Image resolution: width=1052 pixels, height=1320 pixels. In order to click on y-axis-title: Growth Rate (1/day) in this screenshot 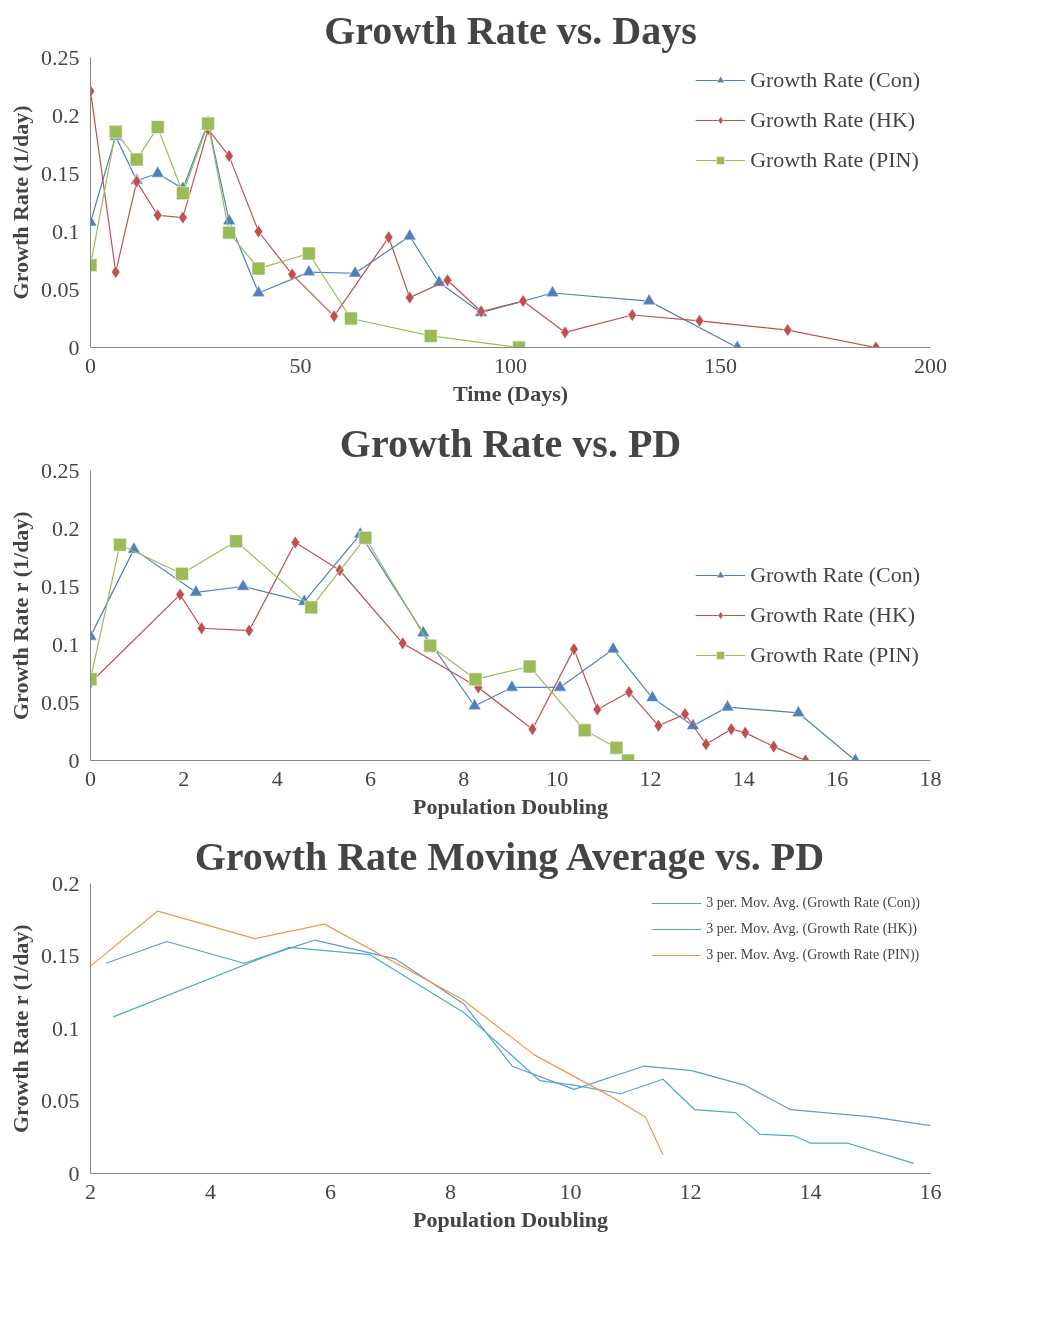, I will do `click(20, 202)`.